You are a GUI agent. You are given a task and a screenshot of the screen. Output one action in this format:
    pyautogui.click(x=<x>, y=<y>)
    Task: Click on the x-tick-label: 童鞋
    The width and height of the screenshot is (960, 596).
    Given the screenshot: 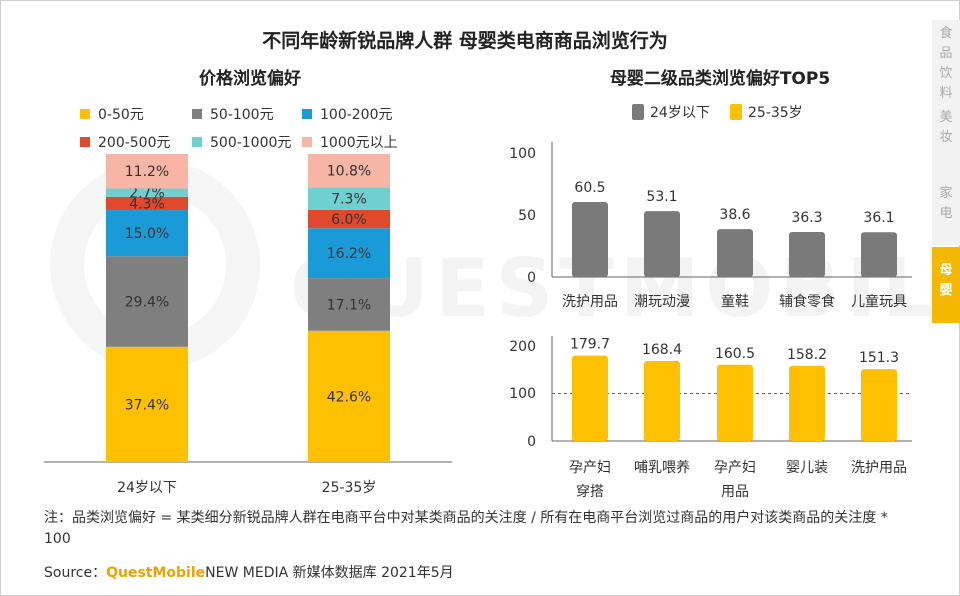 What is the action you would take?
    pyautogui.click(x=735, y=301)
    